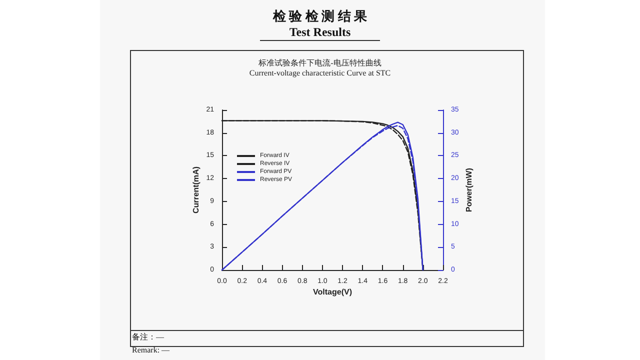 Image resolution: width=640 pixels, height=360 pixels. I want to click on chart-title: 标准试验条件下电流-电压特性曲线, so click(320, 63).